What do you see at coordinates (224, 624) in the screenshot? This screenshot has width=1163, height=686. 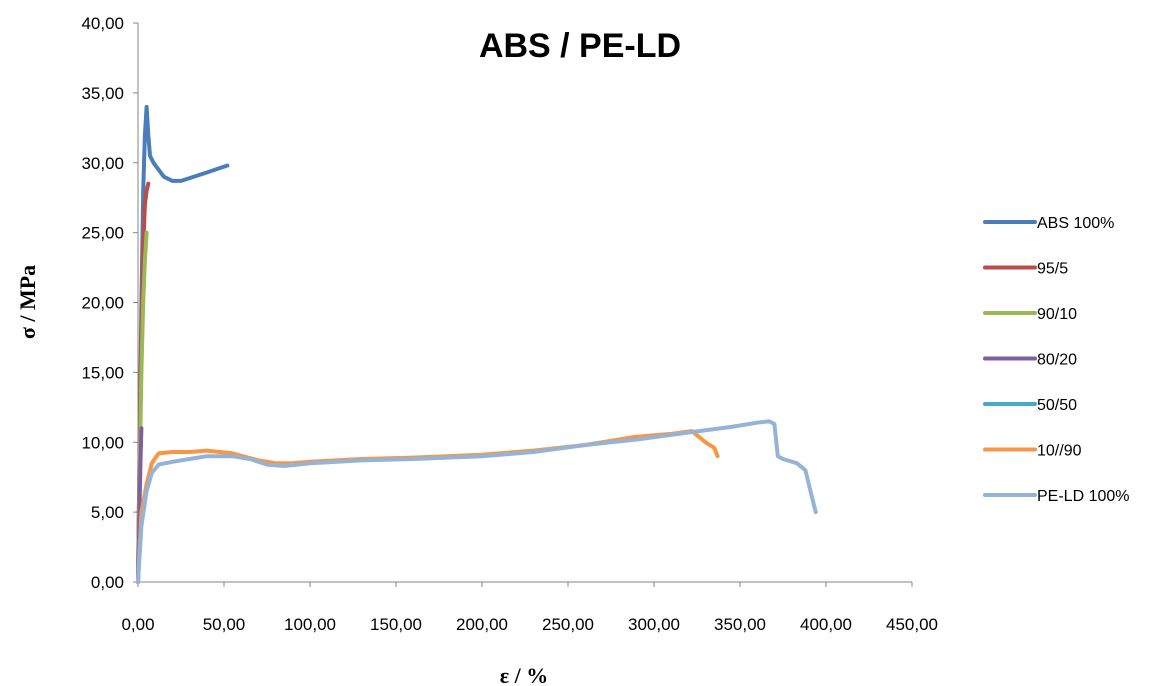 I see `x-tick-label: 50,00` at bounding box center [224, 624].